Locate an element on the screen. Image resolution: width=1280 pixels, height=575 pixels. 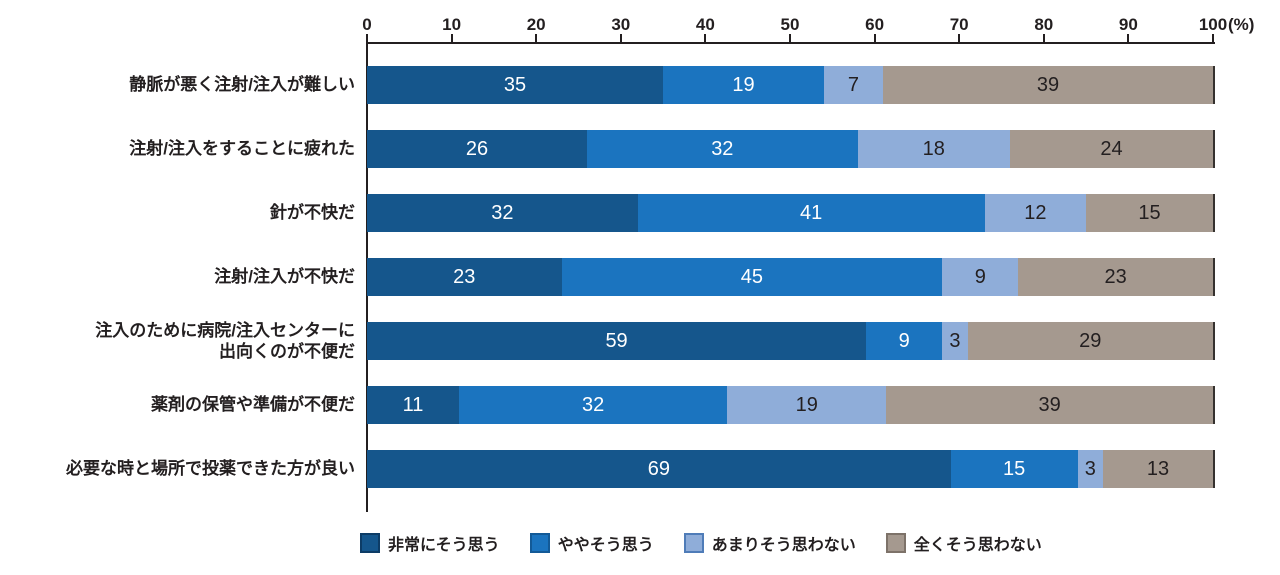
bar-value-label: 13 is located at coordinates (1158, 469).